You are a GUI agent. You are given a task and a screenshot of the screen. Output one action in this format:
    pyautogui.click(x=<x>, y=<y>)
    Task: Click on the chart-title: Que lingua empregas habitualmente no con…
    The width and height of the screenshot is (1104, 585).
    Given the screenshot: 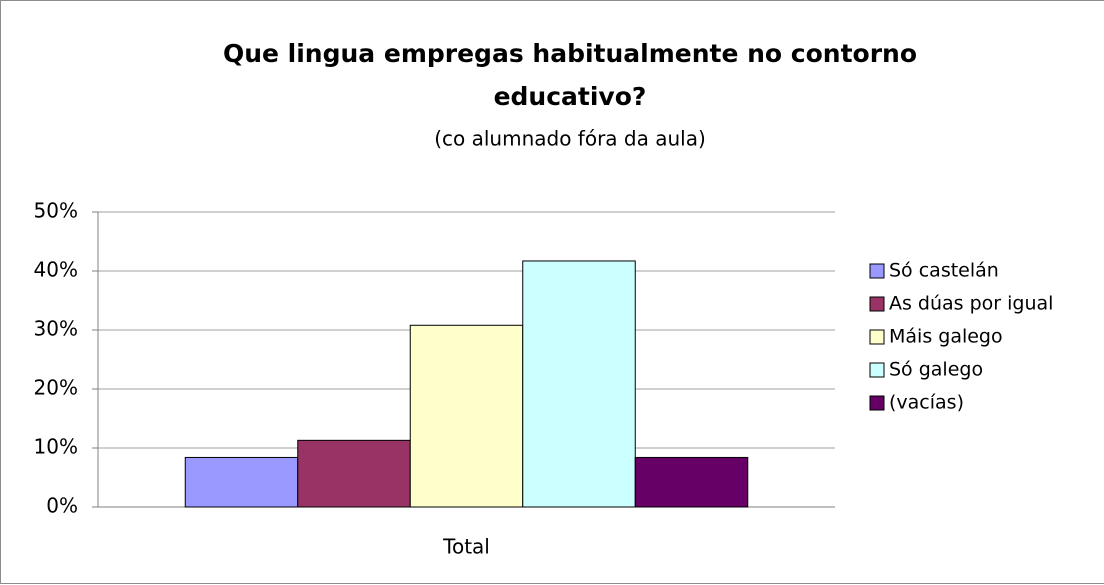 What is the action you would take?
    pyautogui.click(x=570, y=53)
    